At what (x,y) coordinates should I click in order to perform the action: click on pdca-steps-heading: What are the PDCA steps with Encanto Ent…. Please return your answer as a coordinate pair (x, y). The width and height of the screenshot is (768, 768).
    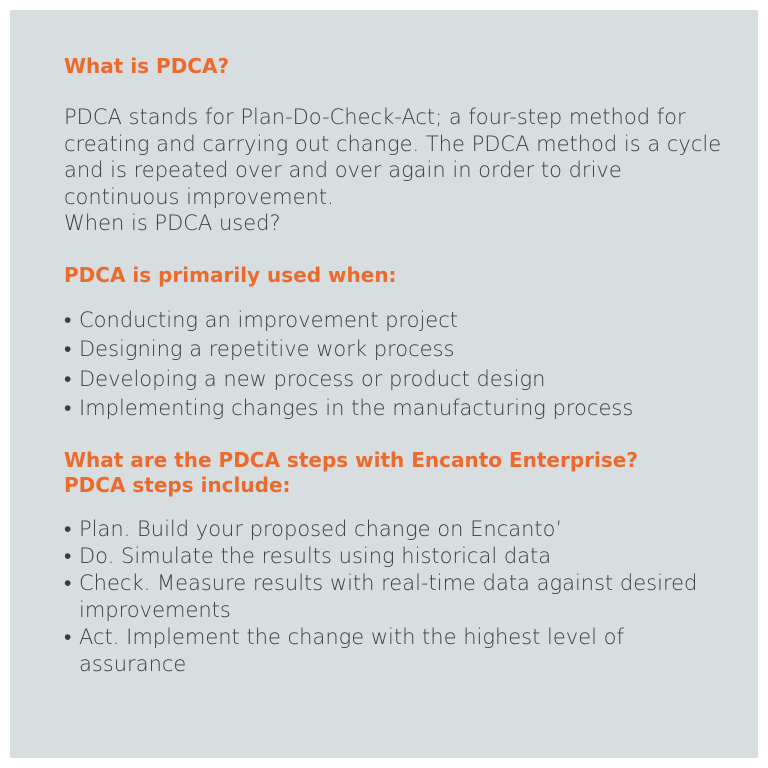
    Looking at the image, I should click on (351, 472).